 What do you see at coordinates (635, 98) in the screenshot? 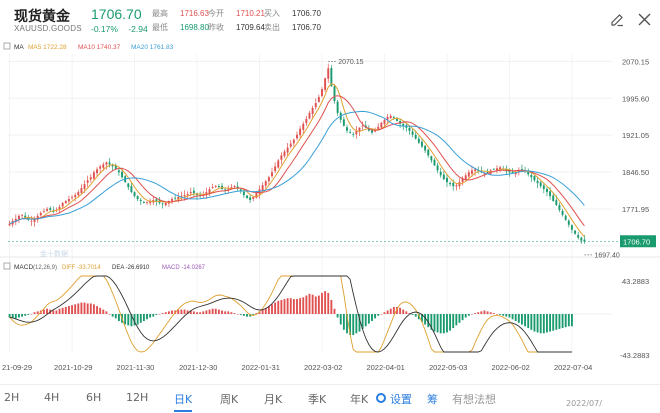
I see `price-tick-label: 1995.60` at bounding box center [635, 98].